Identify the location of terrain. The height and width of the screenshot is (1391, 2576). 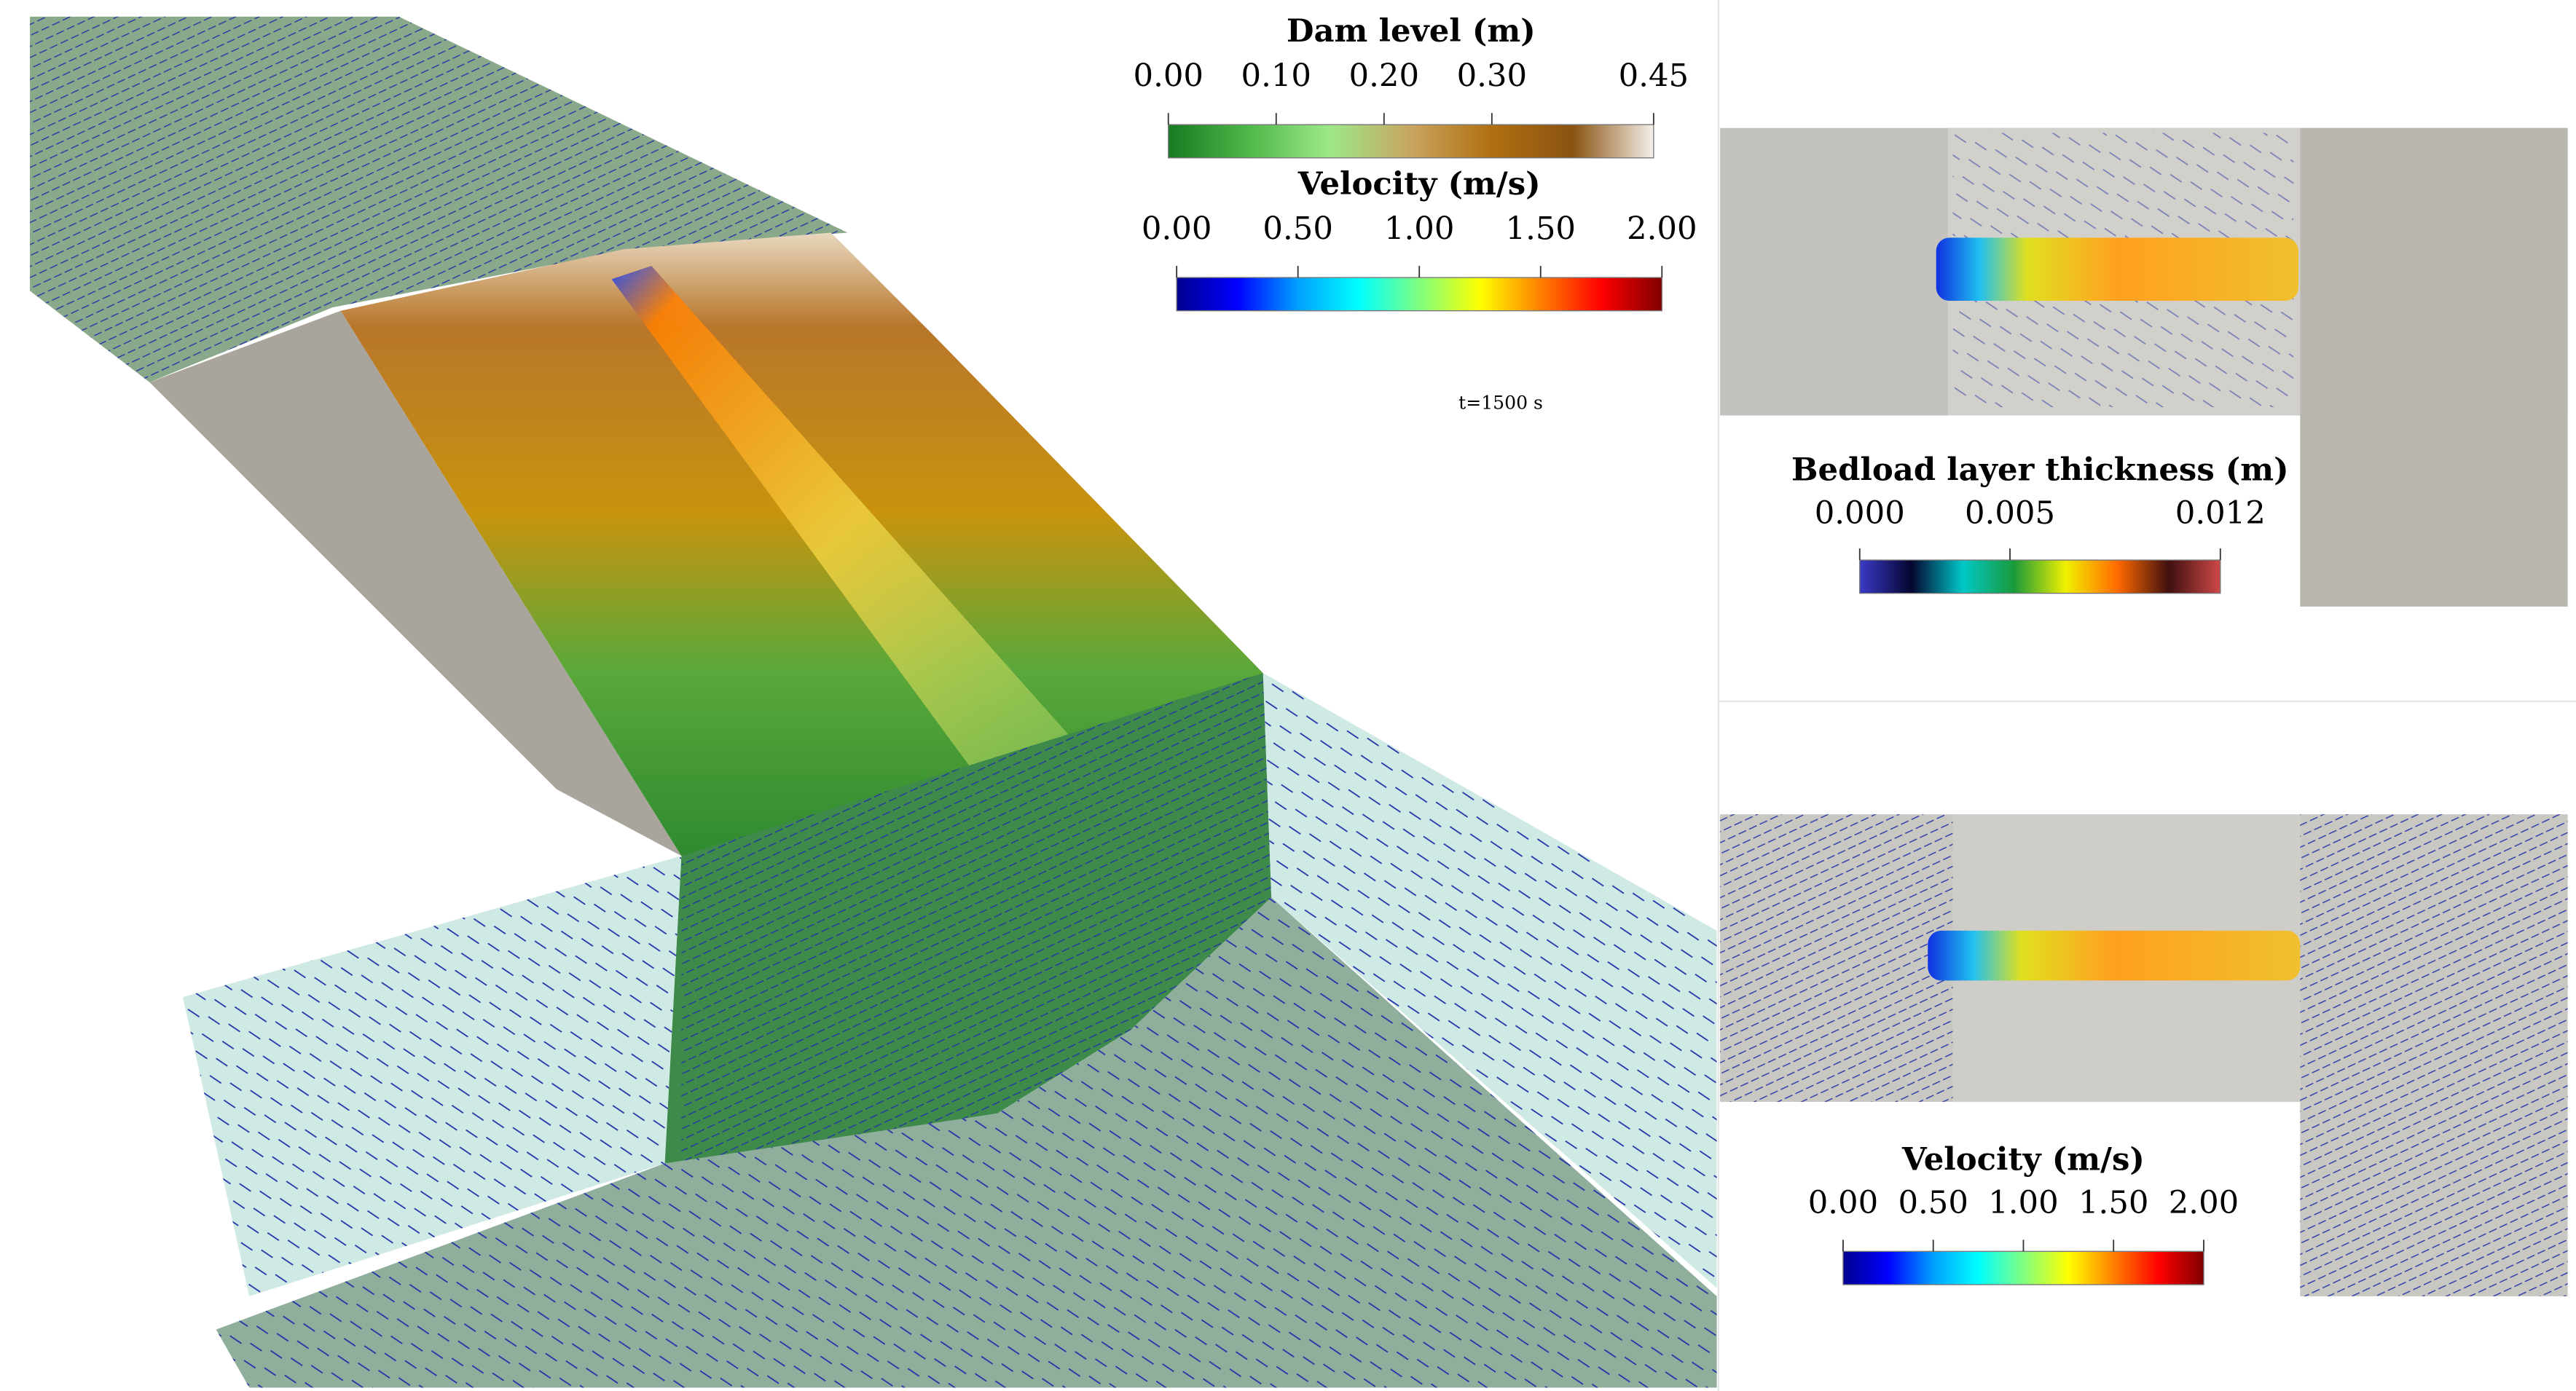
(2434, 367).